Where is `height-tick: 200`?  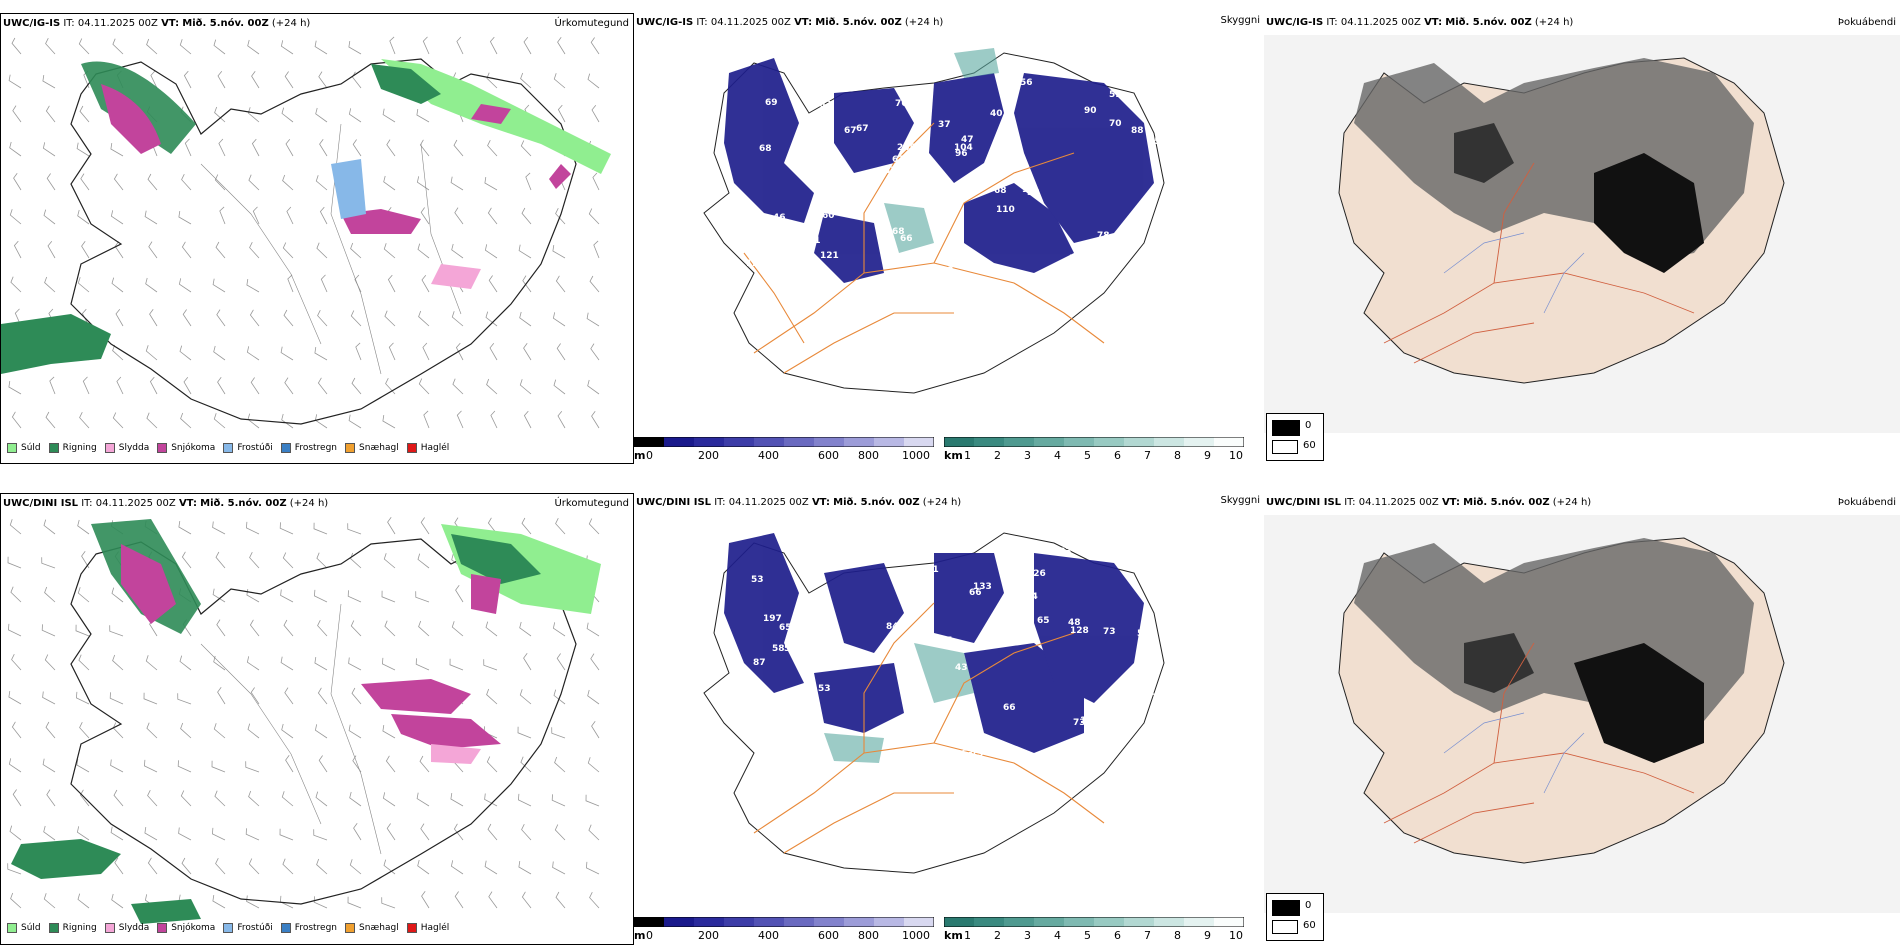 height-tick: 200 is located at coordinates (708, 935).